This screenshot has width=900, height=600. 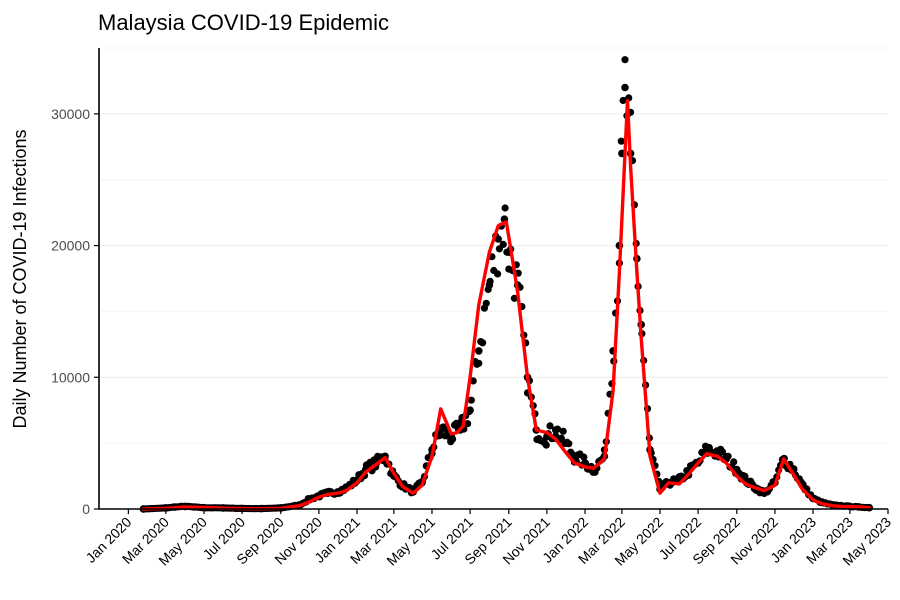 What do you see at coordinates (86, 509) in the screenshot?
I see `y-tick-label: 0` at bounding box center [86, 509].